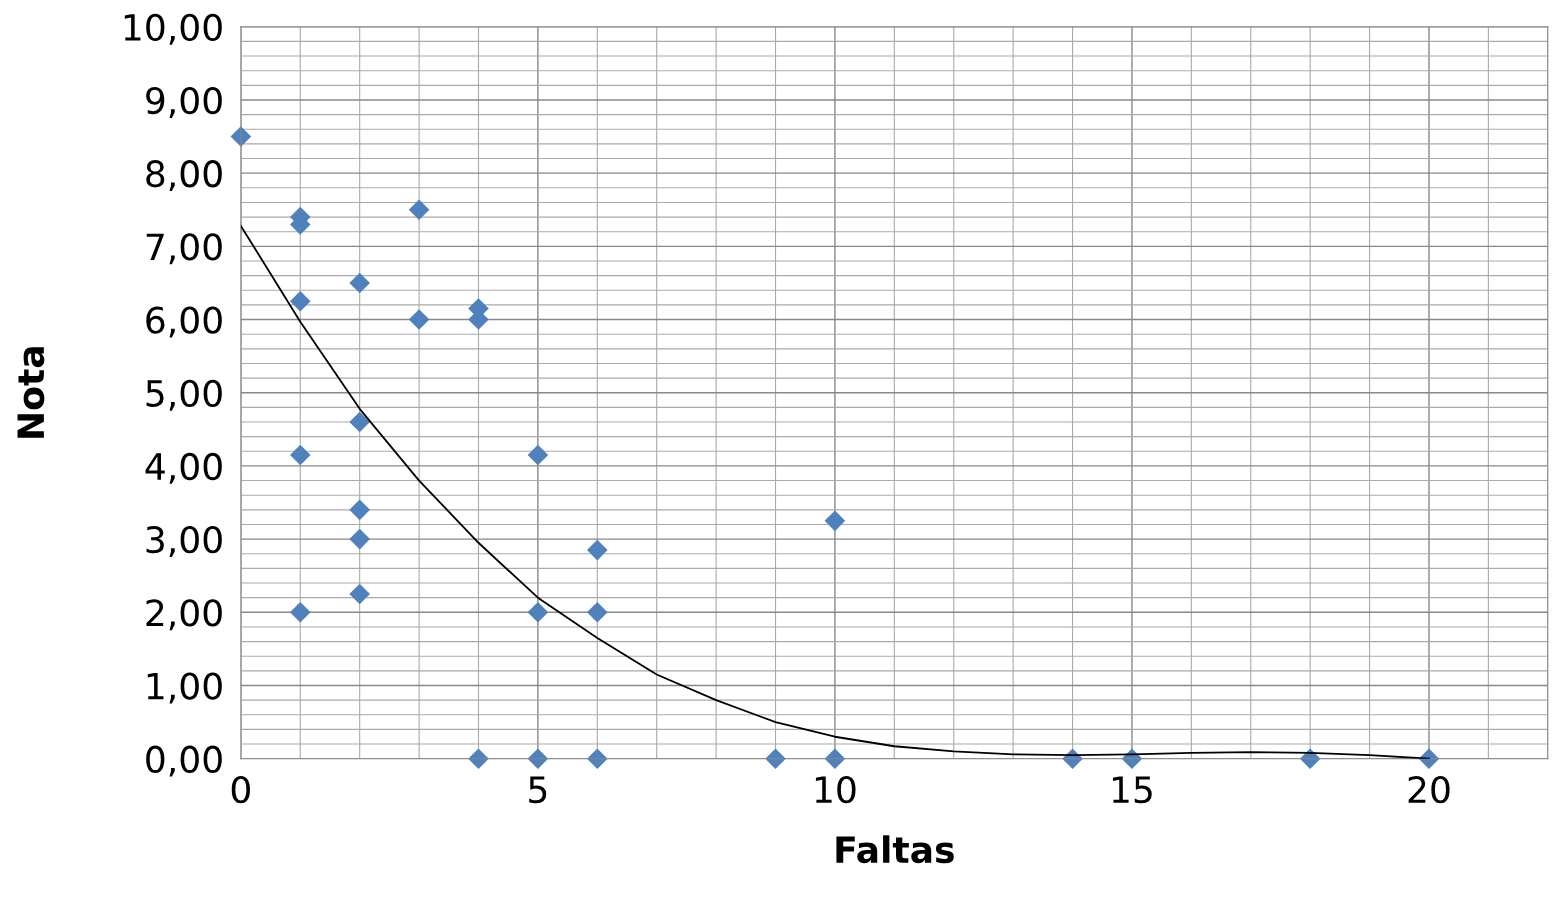 The width and height of the screenshot is (1554, 923). I want to click on x-tick-label: 5, so click(538, 790).